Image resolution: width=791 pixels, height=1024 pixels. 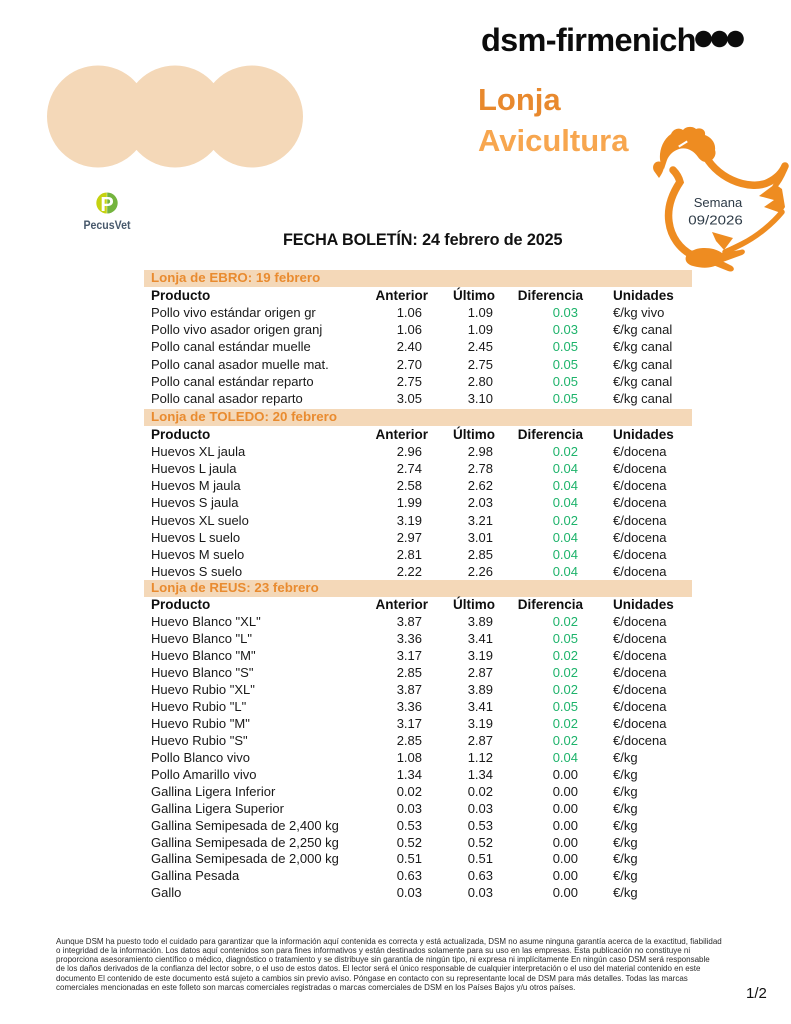 I want to click on svg-text: PecusVet, so click(x=107, y=226).